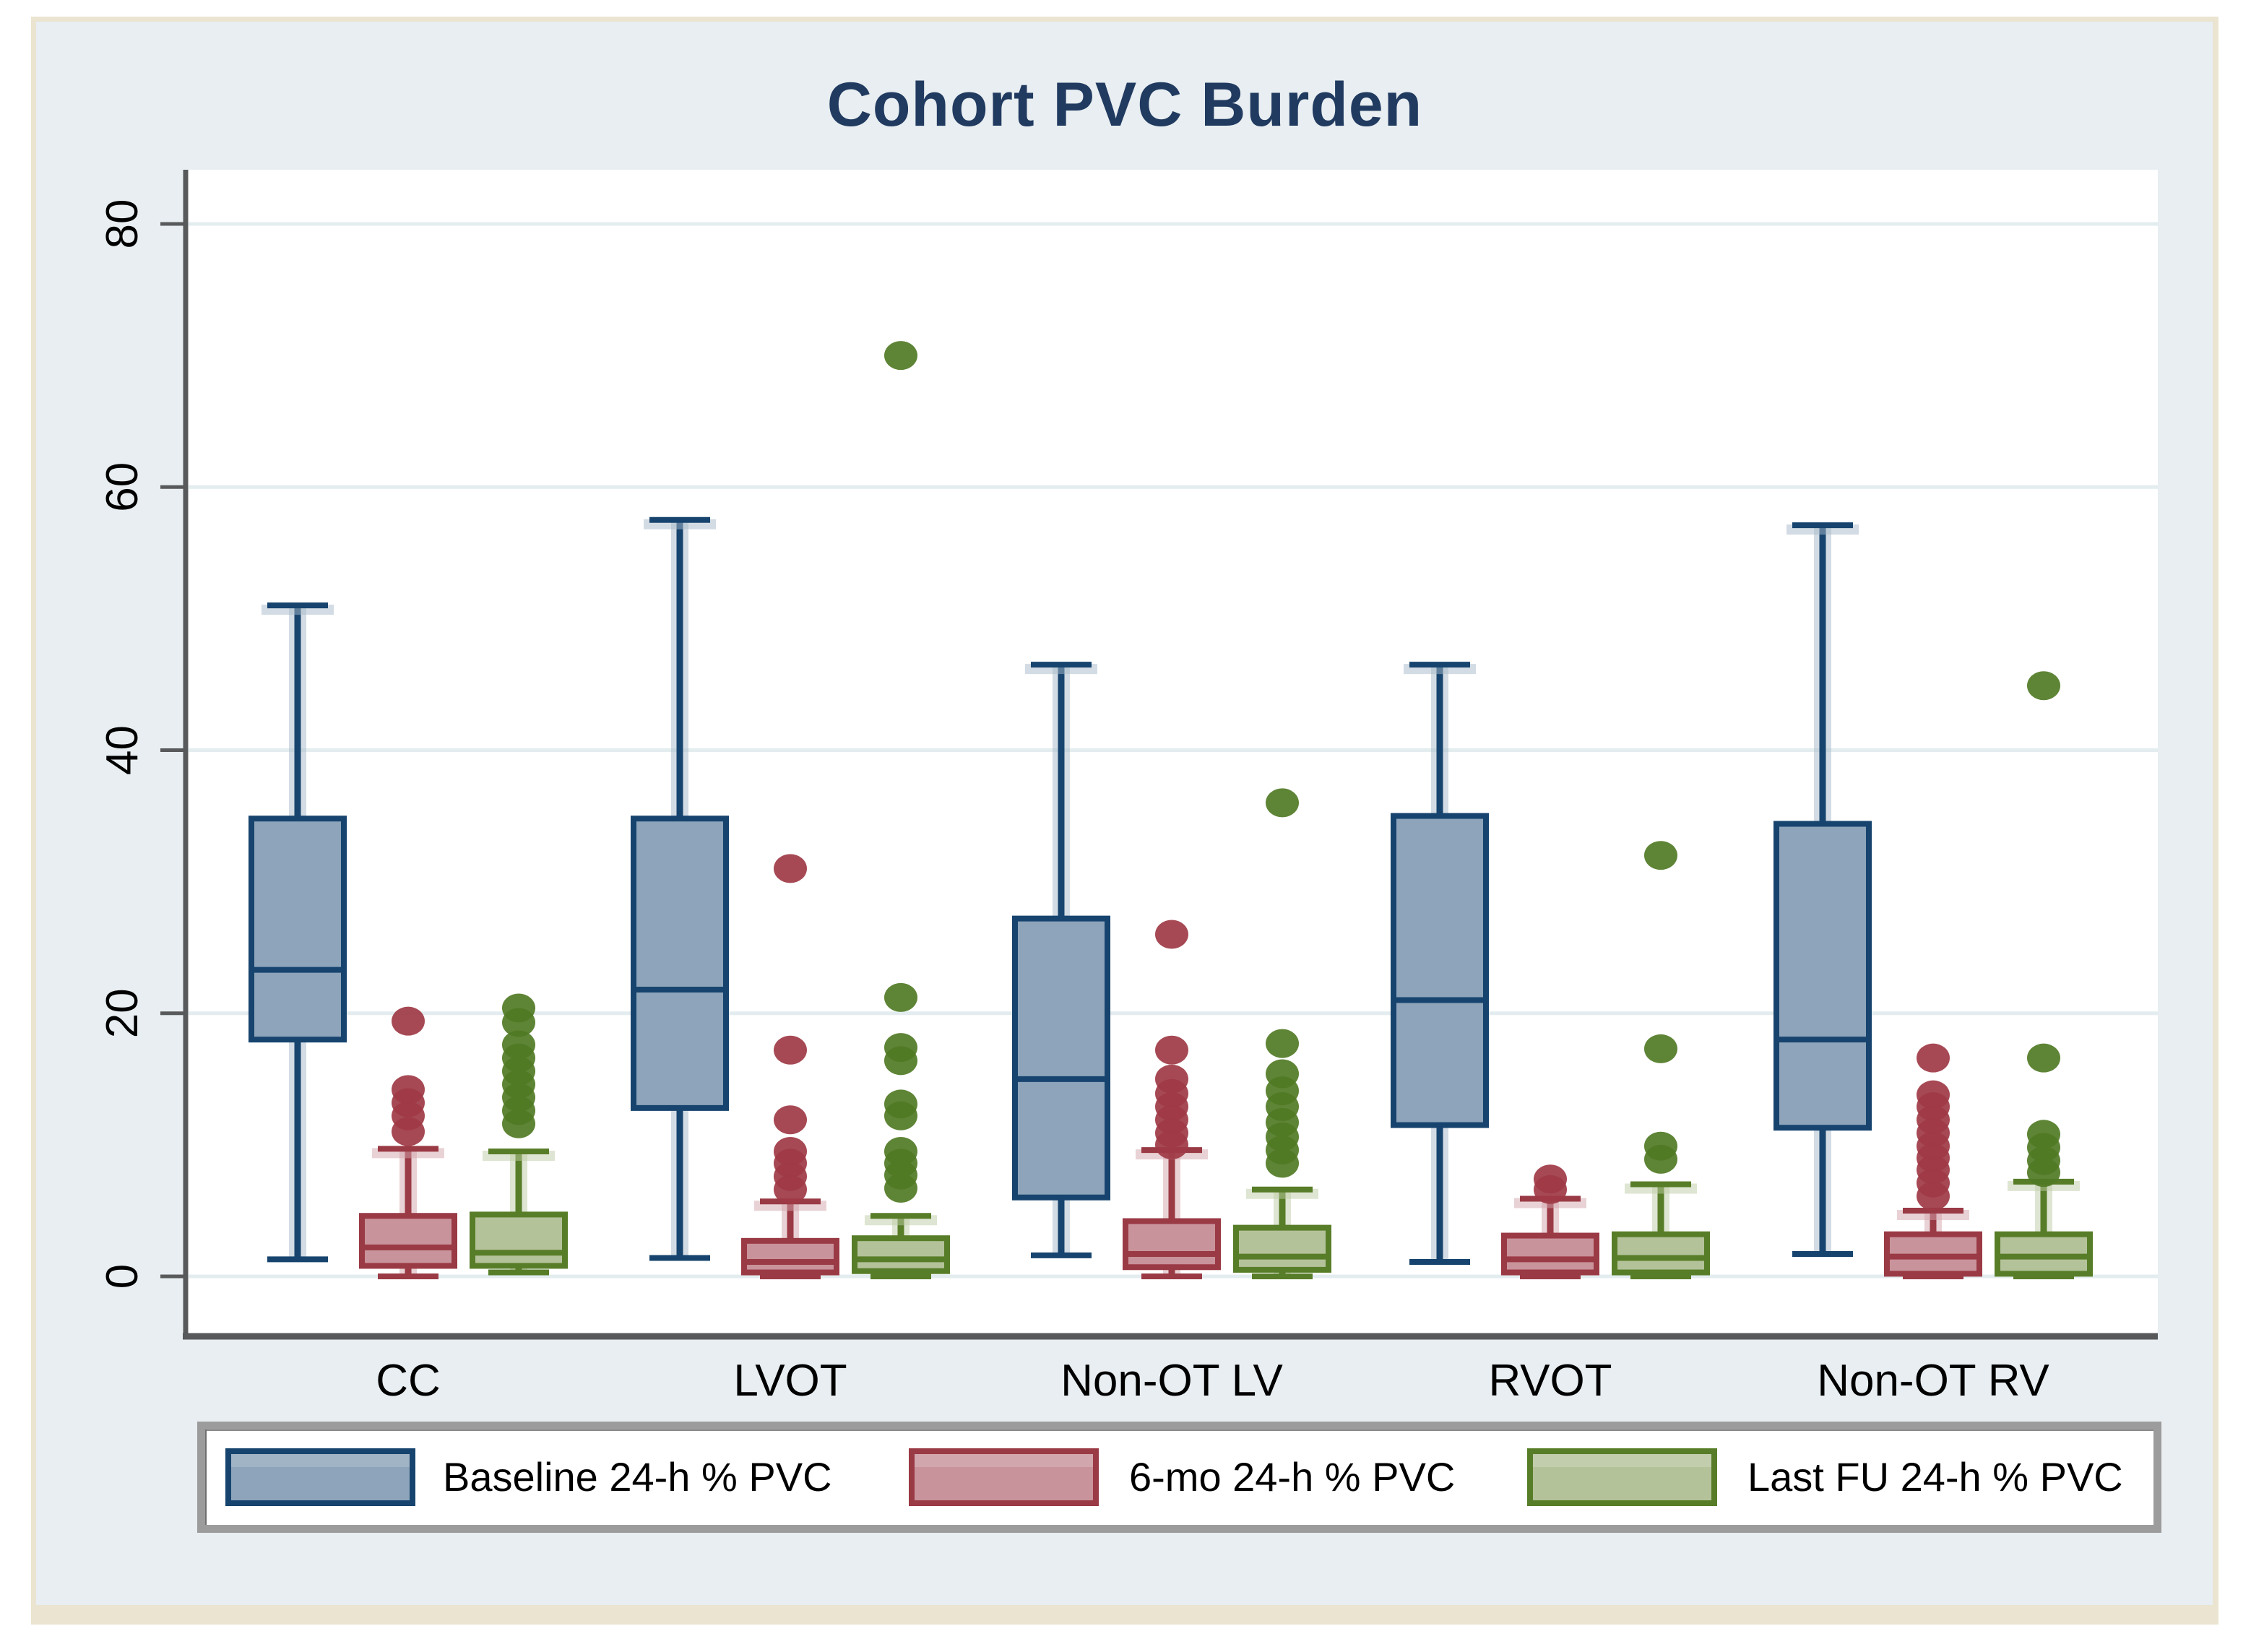  What do you see at coordinates (122, 750) in the screenshot?
I see `y-tick-label-40: 40` at bounding box center [122, 750].